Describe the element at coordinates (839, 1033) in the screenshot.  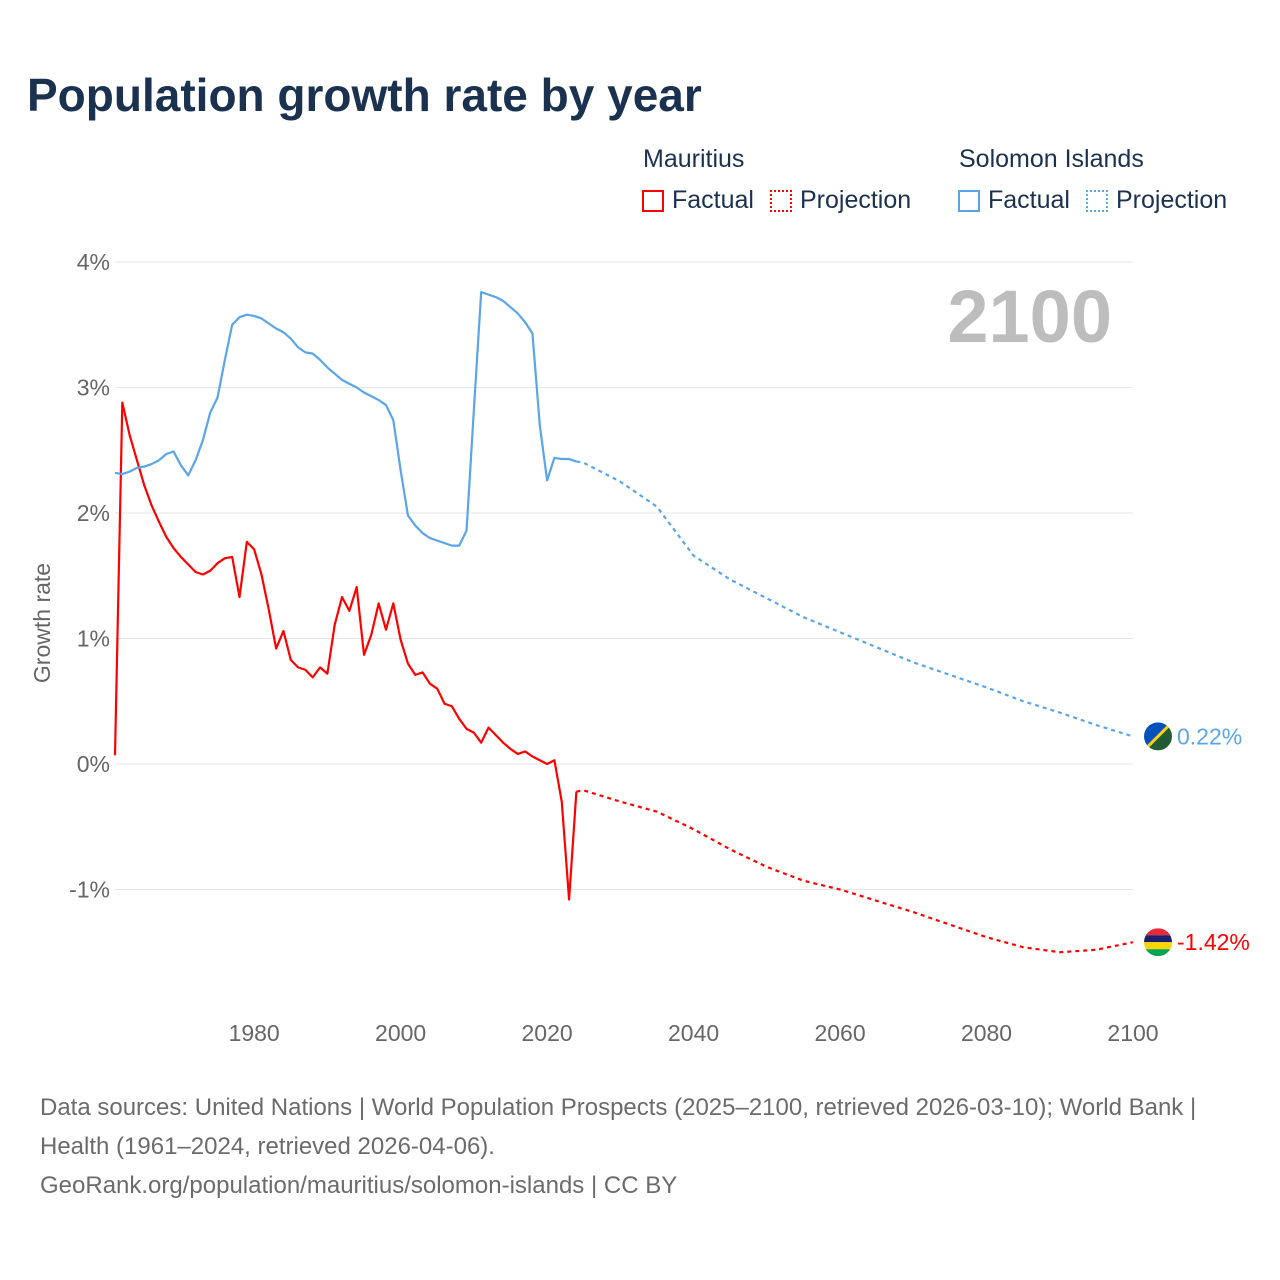
I see `x-tick-label: 2060` at that location.